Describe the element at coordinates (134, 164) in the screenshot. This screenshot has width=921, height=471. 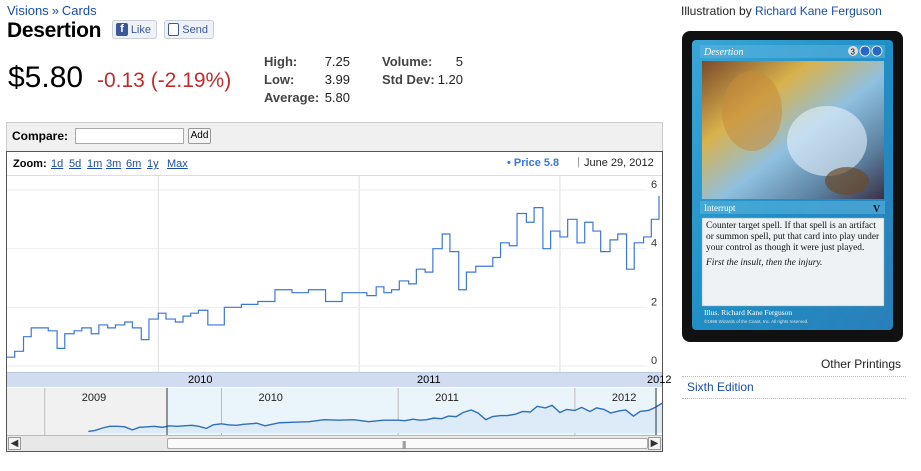
I see `zoom-6m: 6m` at that location.